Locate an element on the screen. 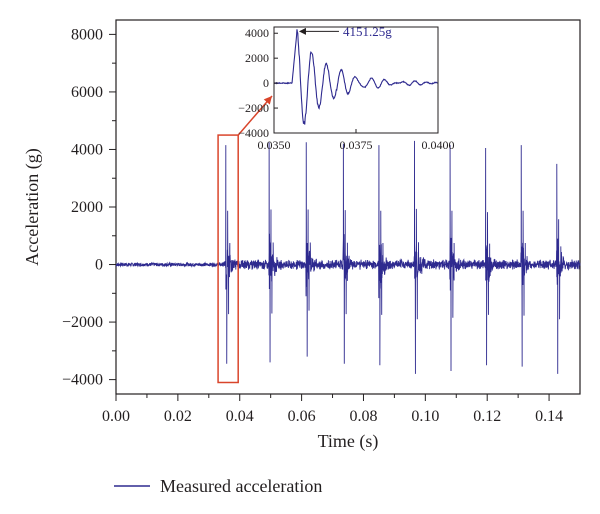 Image resolution: width=600 pixels, height=514 pixels. y-tick-label: 2000 is located at coordinates (87, 207).